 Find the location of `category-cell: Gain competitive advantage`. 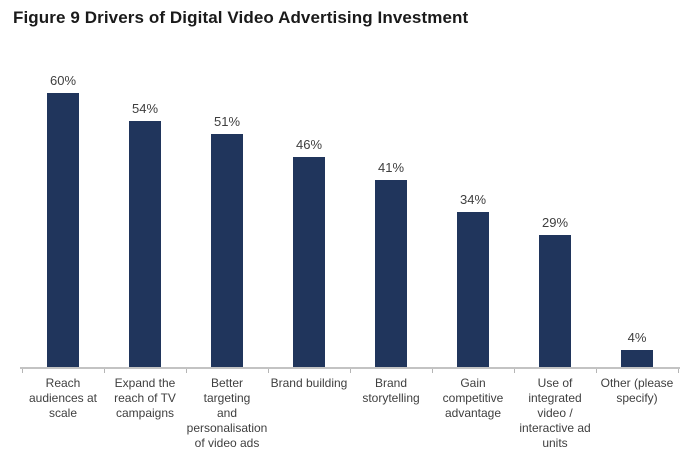

category-cell: Gain competitive advantage is located at coordinates (473, 413).